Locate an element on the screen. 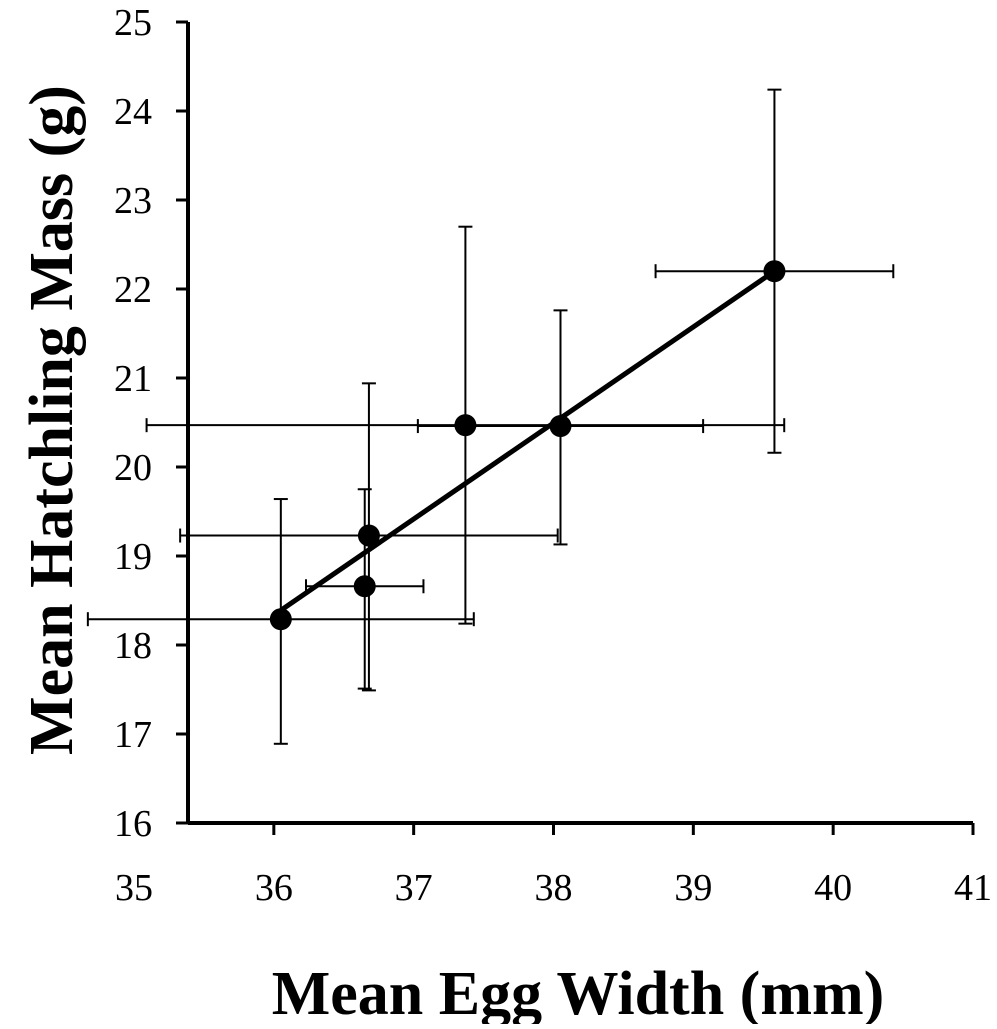 The image size is (997, 1029). x-axis-title: Mean Egg Width (mm) is located at coordinates (578, 992).